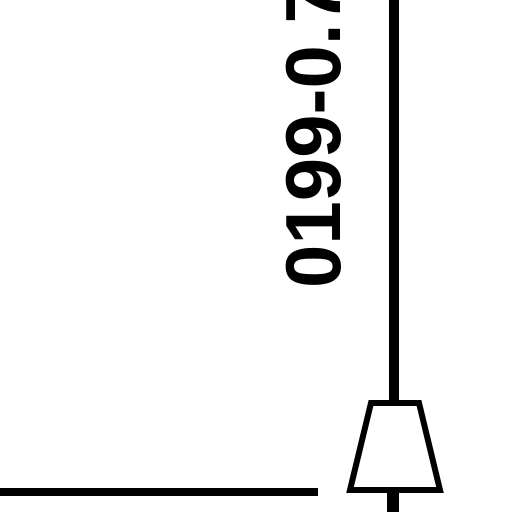 The width and height of the screenshot is (512, 512). I want to click on rod-stub, so click(393, 502).